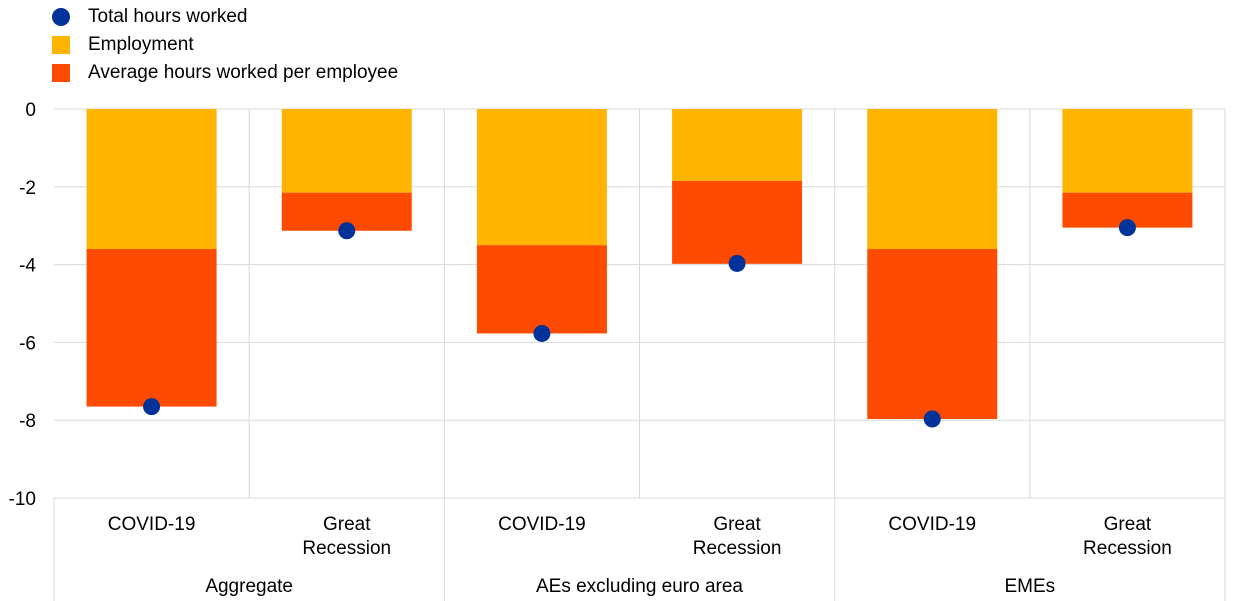  I want to click on group-label: Aggregate, so click(249, 586).